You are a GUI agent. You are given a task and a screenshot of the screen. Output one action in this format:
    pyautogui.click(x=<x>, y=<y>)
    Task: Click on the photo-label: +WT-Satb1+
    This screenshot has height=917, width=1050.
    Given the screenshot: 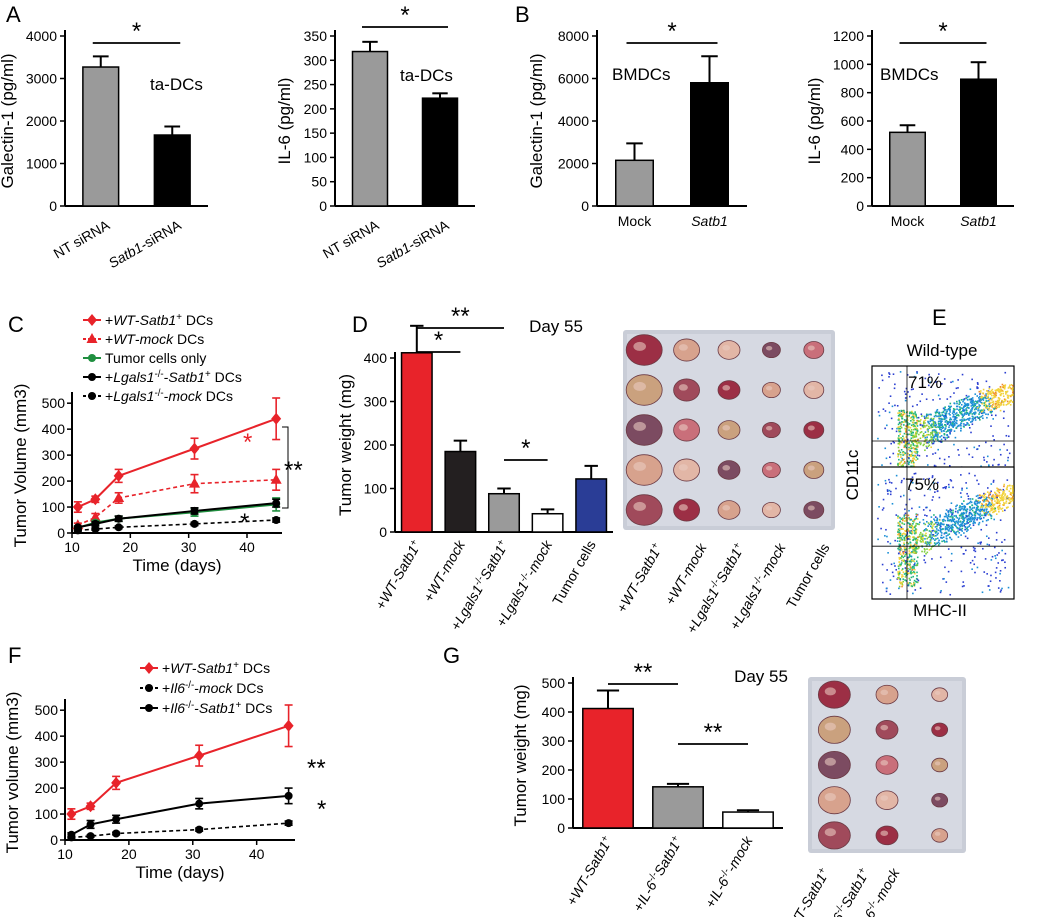 What is the action you would take?
    pyautogui.click(x=806, y=891)
    